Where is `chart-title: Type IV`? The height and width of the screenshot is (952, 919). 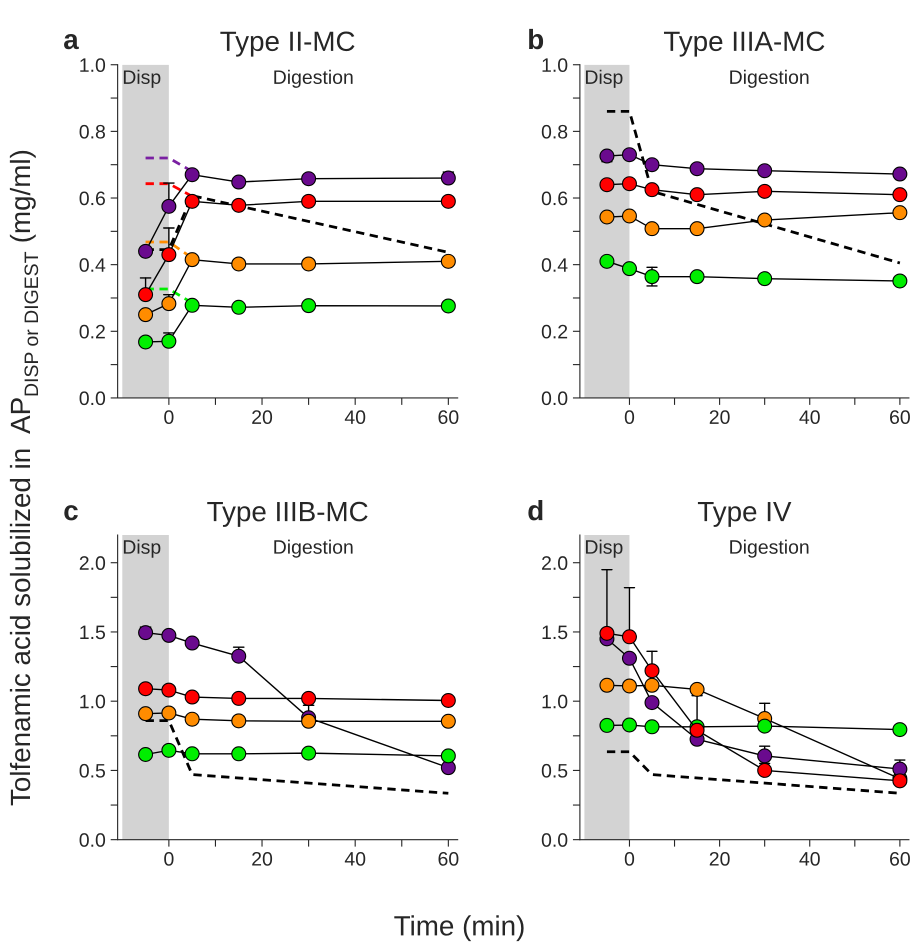
chart-title: Type IV is located at coordinates (745, 514).